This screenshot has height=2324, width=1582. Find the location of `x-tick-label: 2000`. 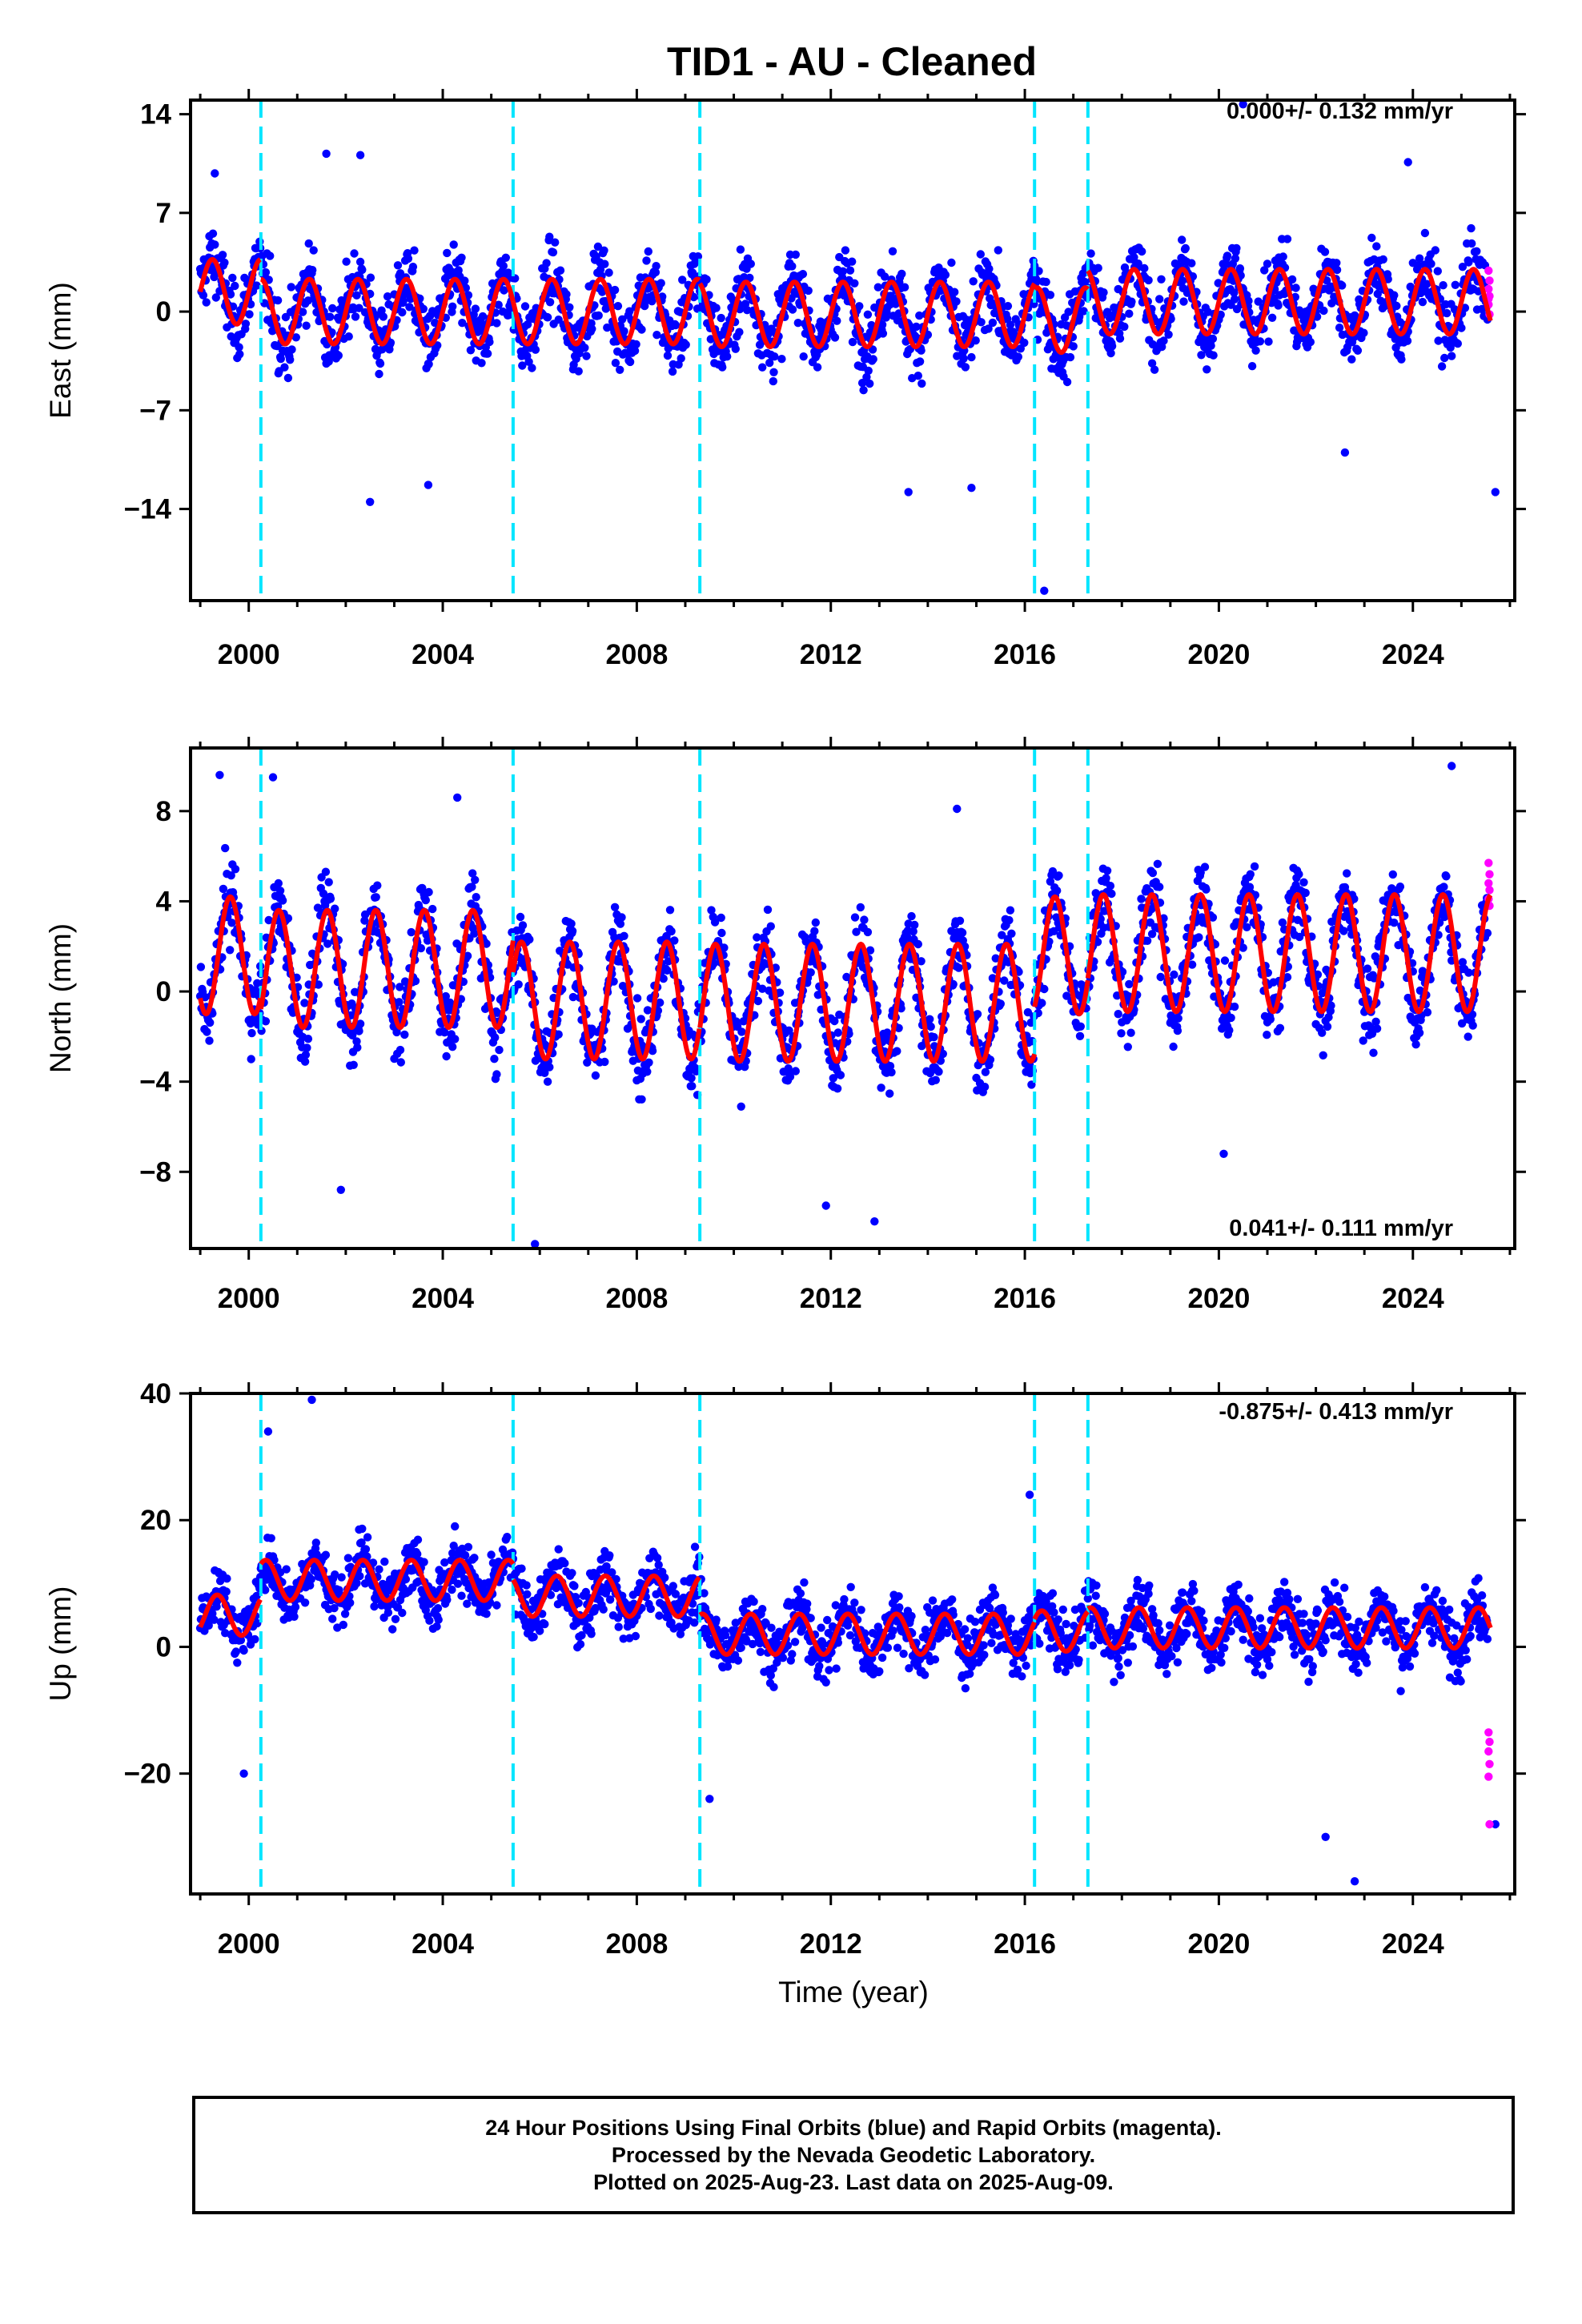

x-tick-label: 2000 is located at coordinates (249, 1298).